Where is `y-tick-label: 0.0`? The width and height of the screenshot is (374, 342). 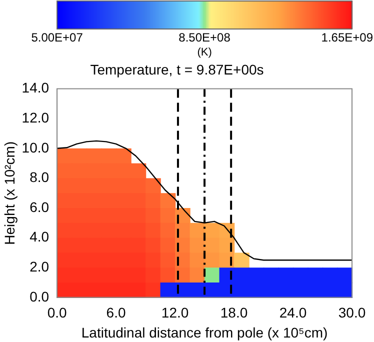 y-tick-label: 0.0 is located at coordinates (40, 296).